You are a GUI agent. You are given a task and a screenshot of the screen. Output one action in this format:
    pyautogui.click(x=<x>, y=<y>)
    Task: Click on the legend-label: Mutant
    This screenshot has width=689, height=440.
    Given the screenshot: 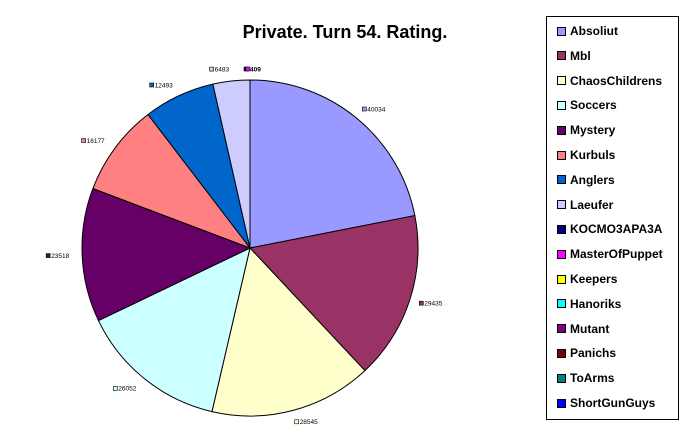 What is the action you would take?
    pyautogui.click(x=590, y=328)
    